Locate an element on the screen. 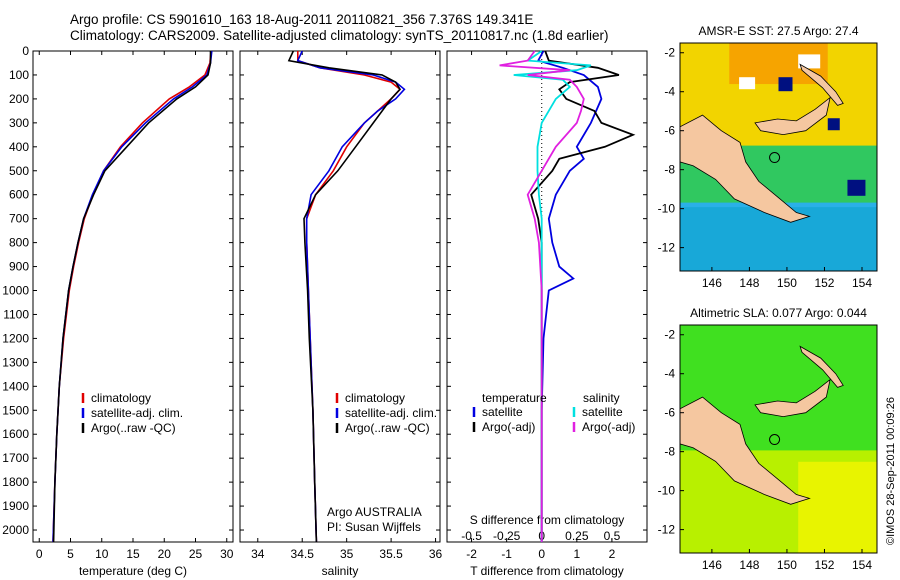  temperature-difference-axis-tick-label: 2 is located at coordinates (612, 554).